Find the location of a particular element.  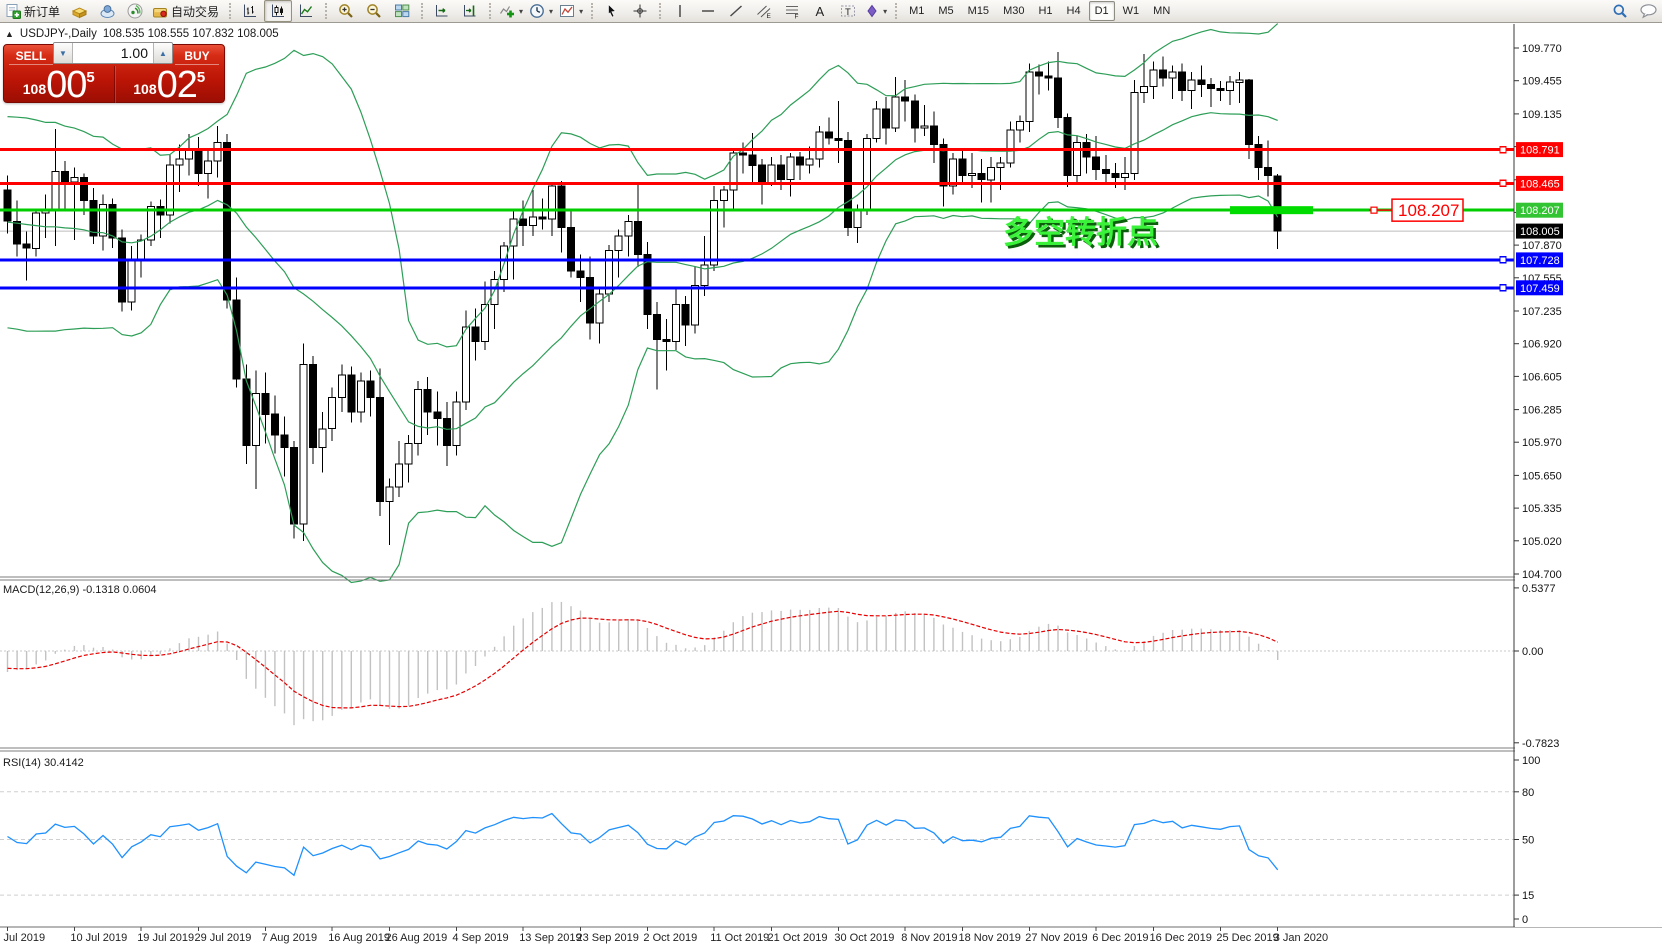

label-icon: T is located at coordinates (848, 11).